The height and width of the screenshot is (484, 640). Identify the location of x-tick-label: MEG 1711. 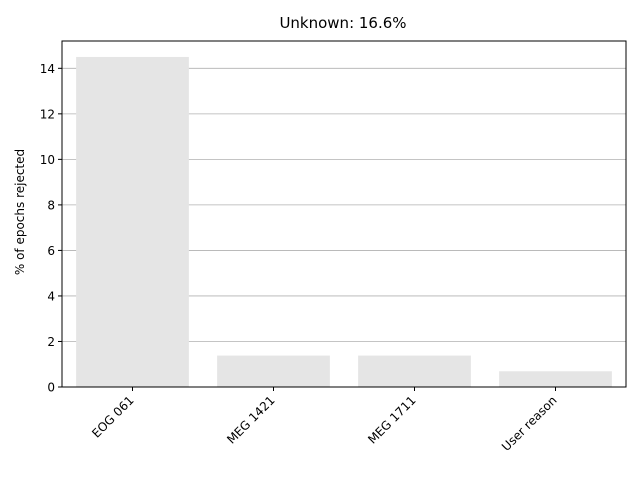
(391, 419).